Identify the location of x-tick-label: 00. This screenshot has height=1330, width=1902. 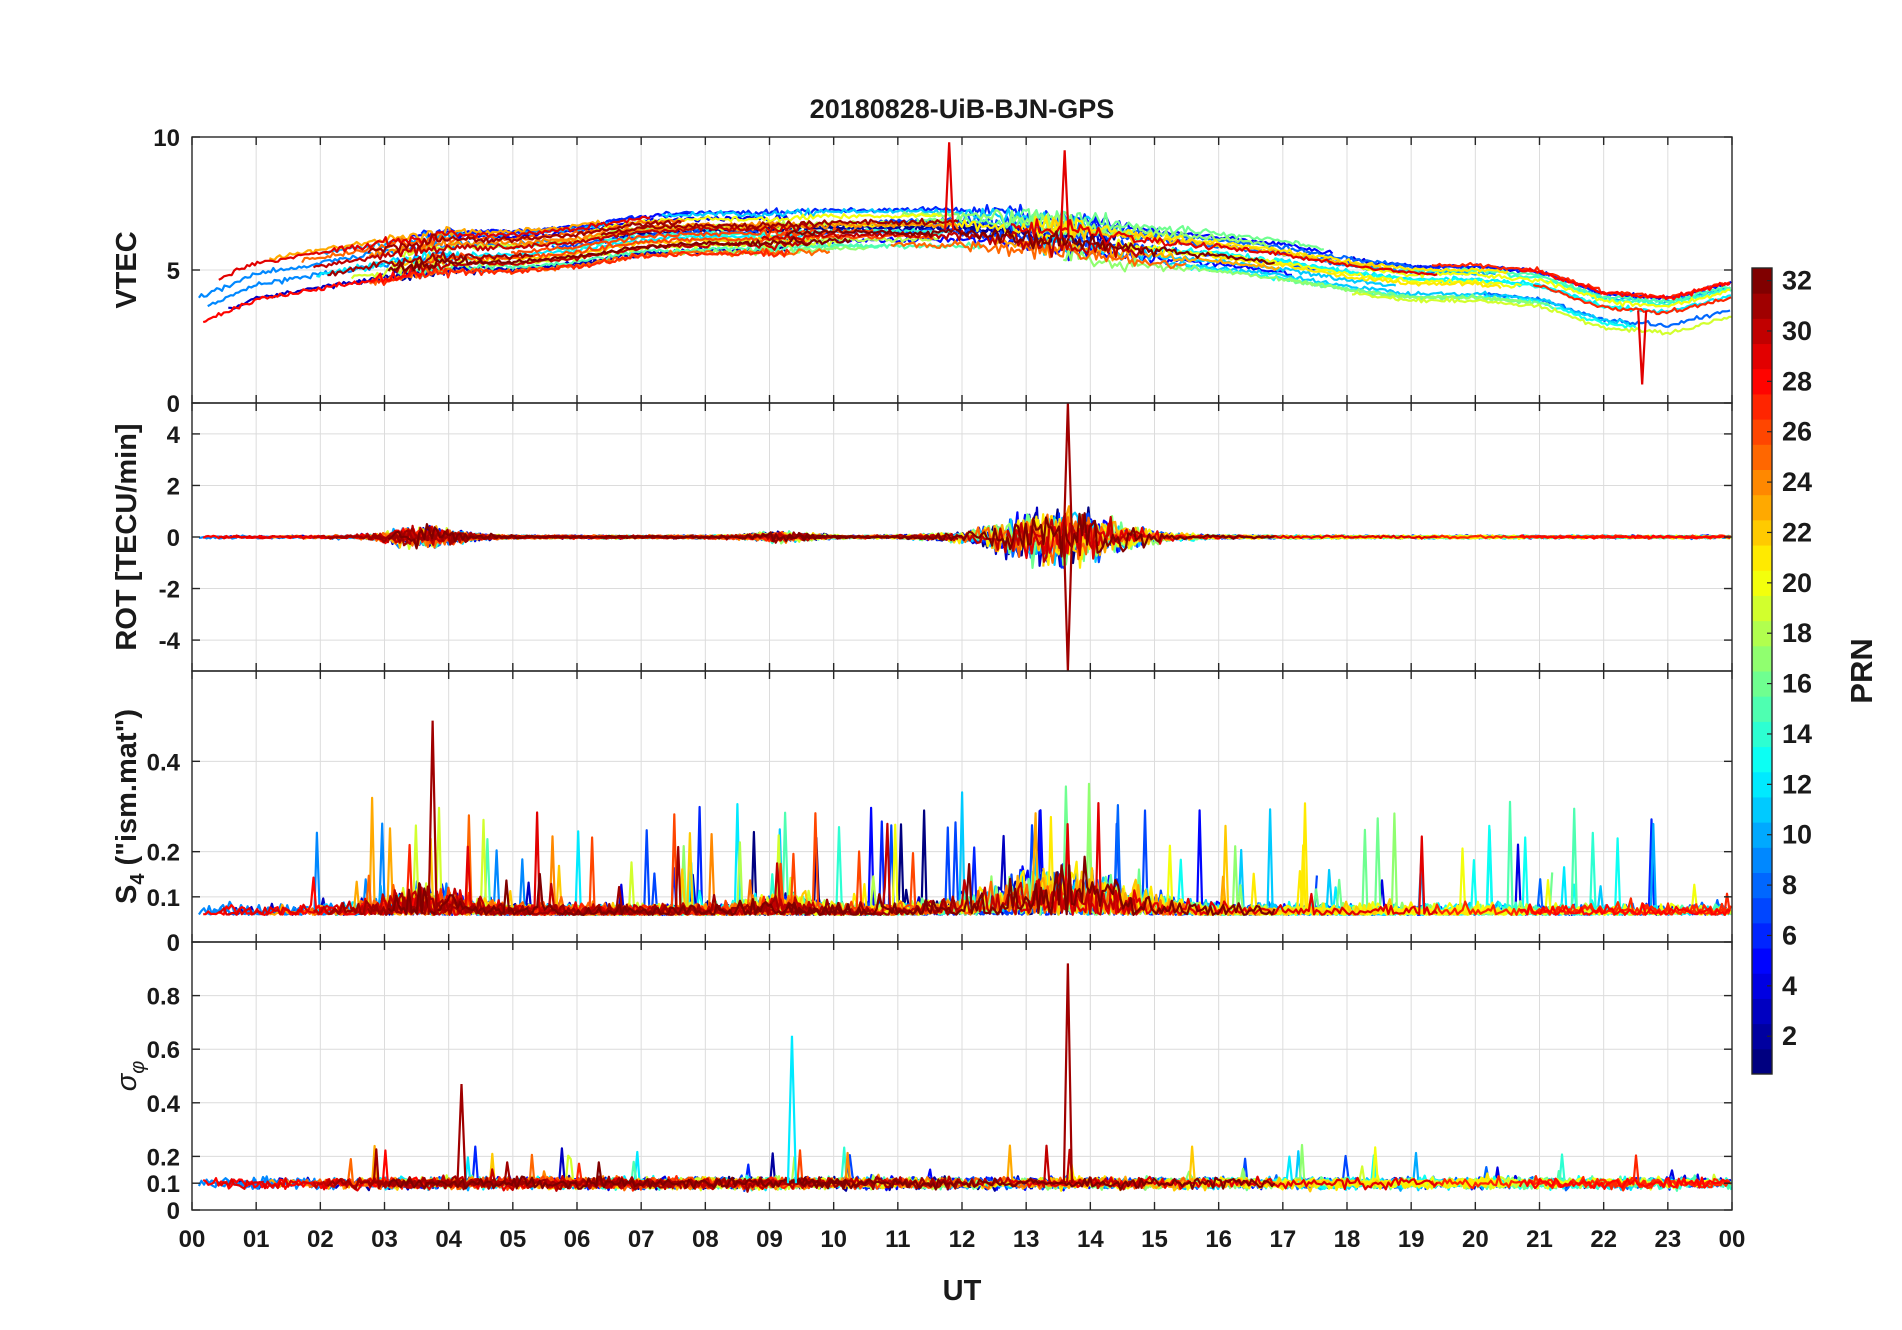
(192, 1239).